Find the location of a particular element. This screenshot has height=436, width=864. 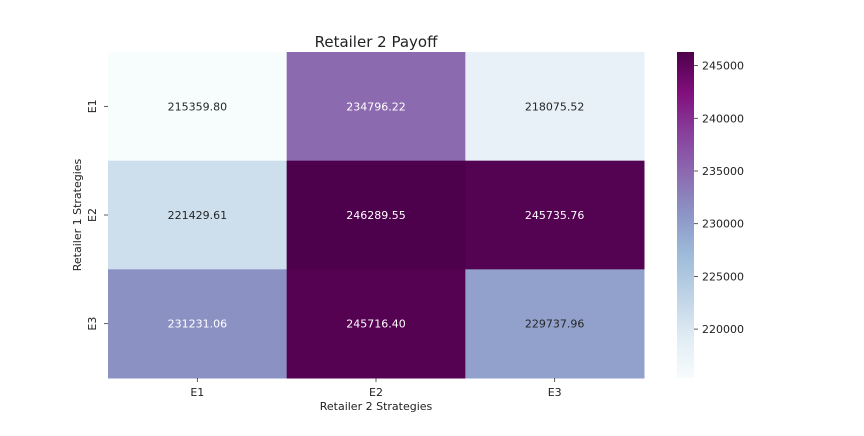

colorbar-ticks: 220000 225000 230000 235000 240000 245000 is located at coordinates (719, 198).